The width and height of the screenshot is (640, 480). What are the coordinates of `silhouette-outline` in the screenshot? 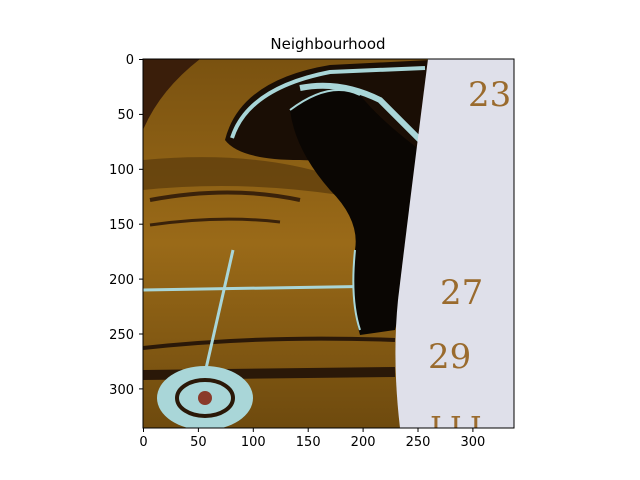 It's located at (325, 210).